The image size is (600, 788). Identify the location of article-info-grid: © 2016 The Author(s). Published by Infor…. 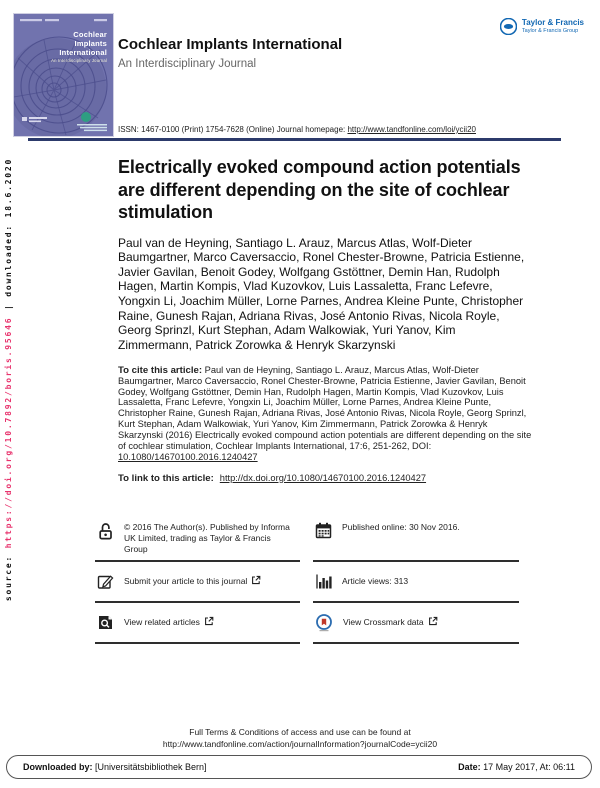
(307, 559).